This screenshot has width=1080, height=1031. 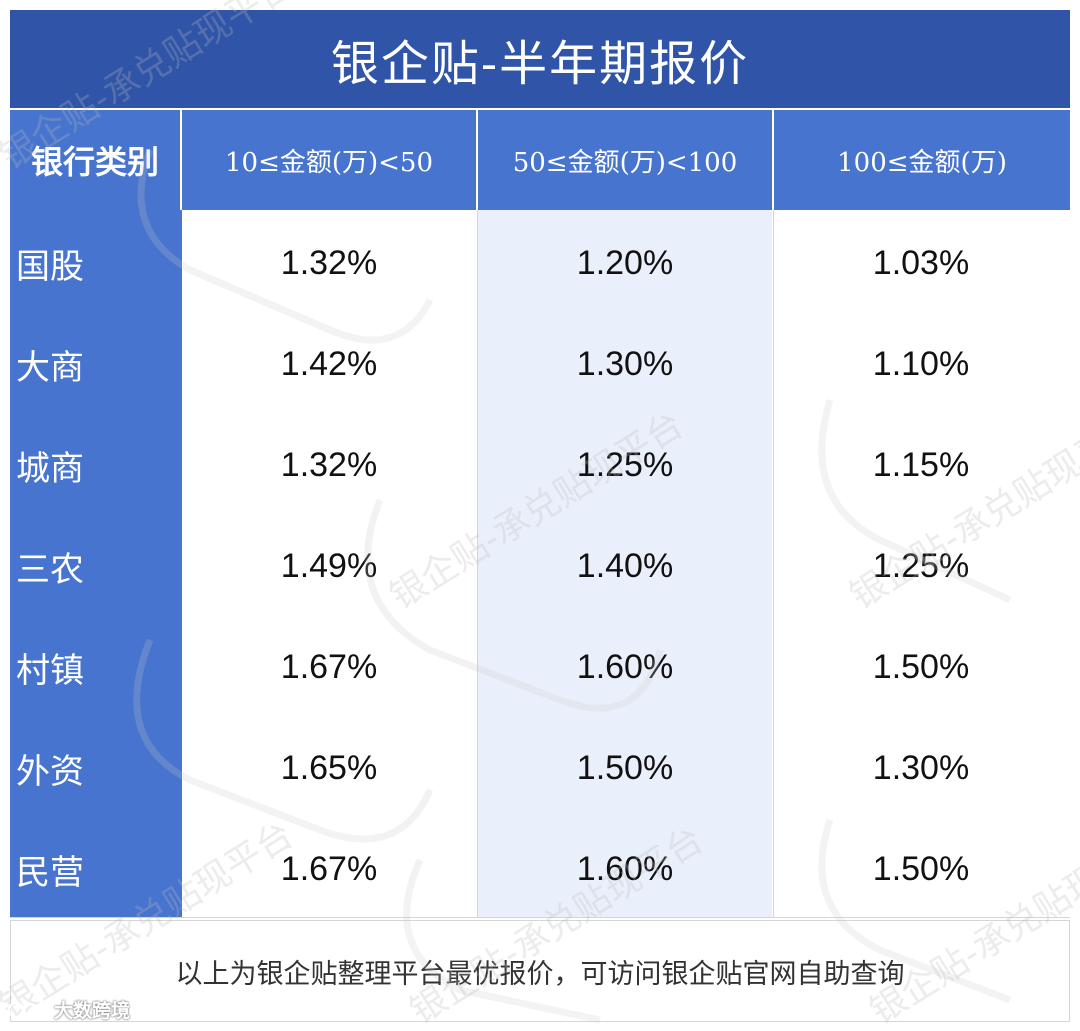 What do you see at coordinates (329, 566) in the screenshot?
I see `rate-cell: 1.49%` at bounding box center [329, 566].